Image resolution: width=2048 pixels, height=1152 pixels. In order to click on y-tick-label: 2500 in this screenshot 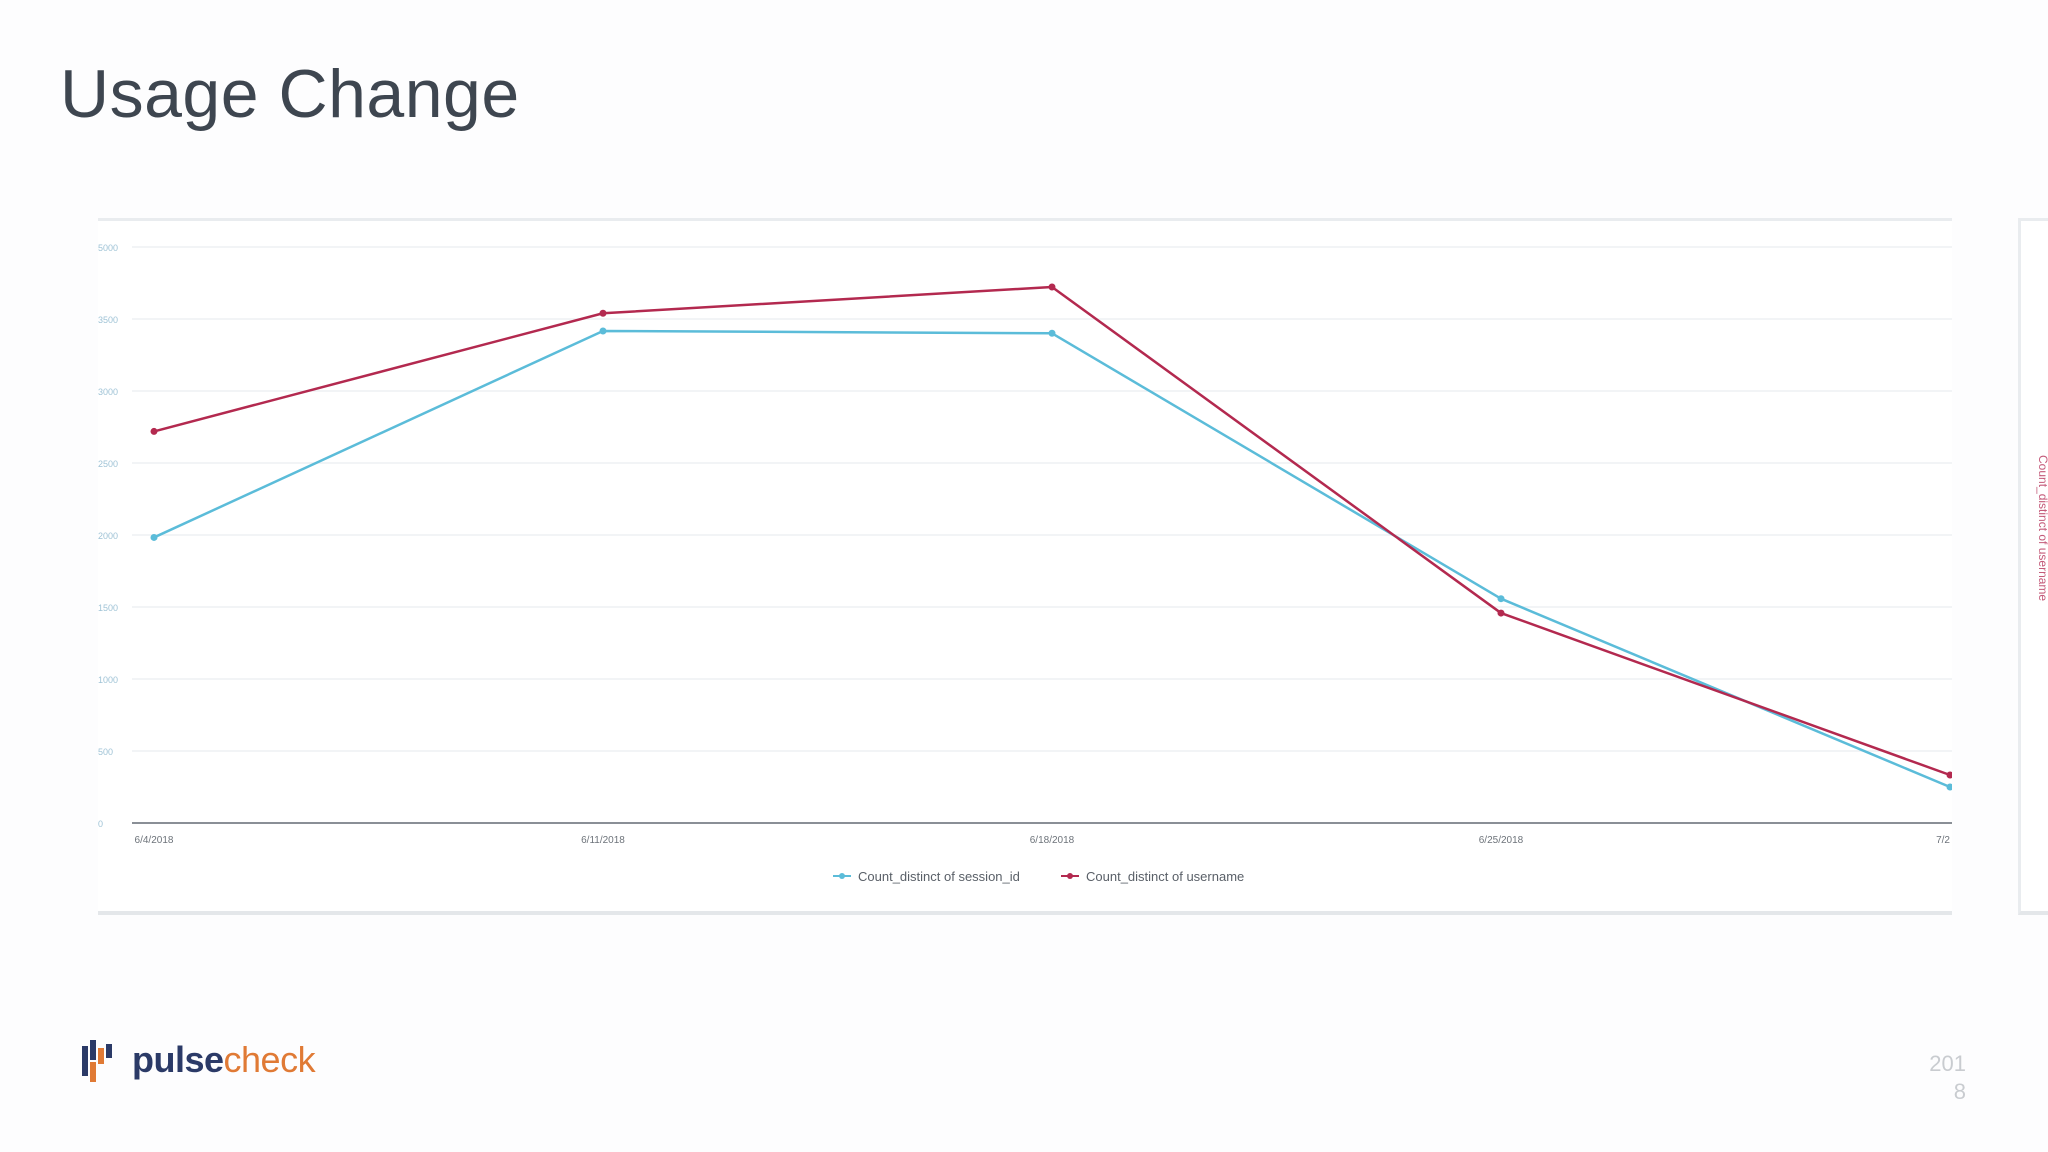, I will do `click(108, 464)`.